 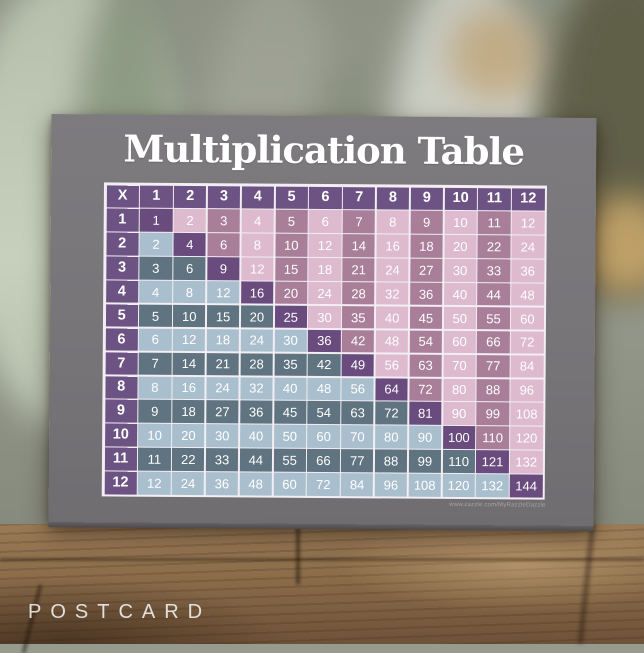 What do you see at coordinates (291, 197) in the screenshot?
I see `column-header-cell: 5` at bounding box center [291, 197].